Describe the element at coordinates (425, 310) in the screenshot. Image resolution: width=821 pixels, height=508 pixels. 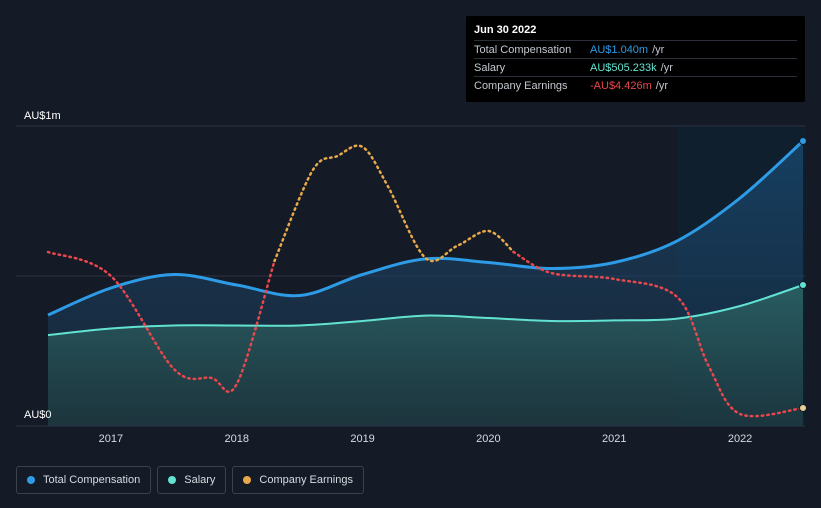
I see `salary-line` at that location.